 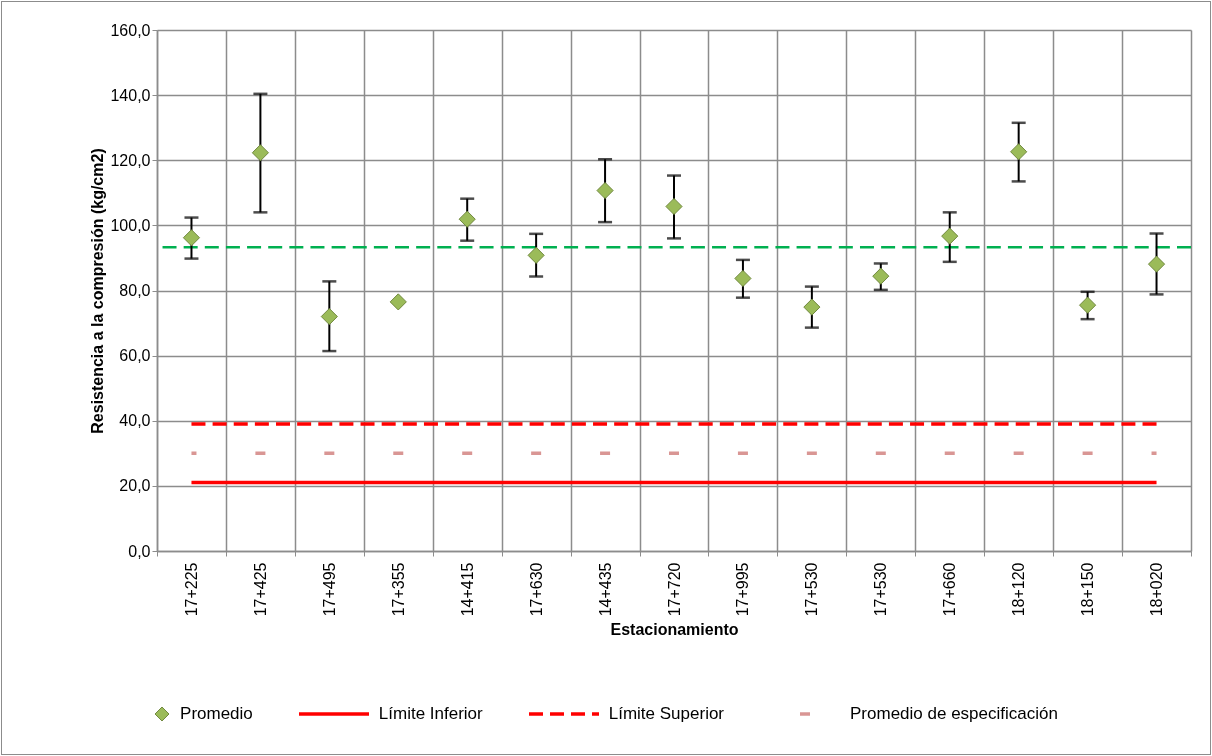 What do you see at coordinates (954, 714) in the screenshot?
I see `legend-label: Promedio de especificación` at bounding box center [954, 714].